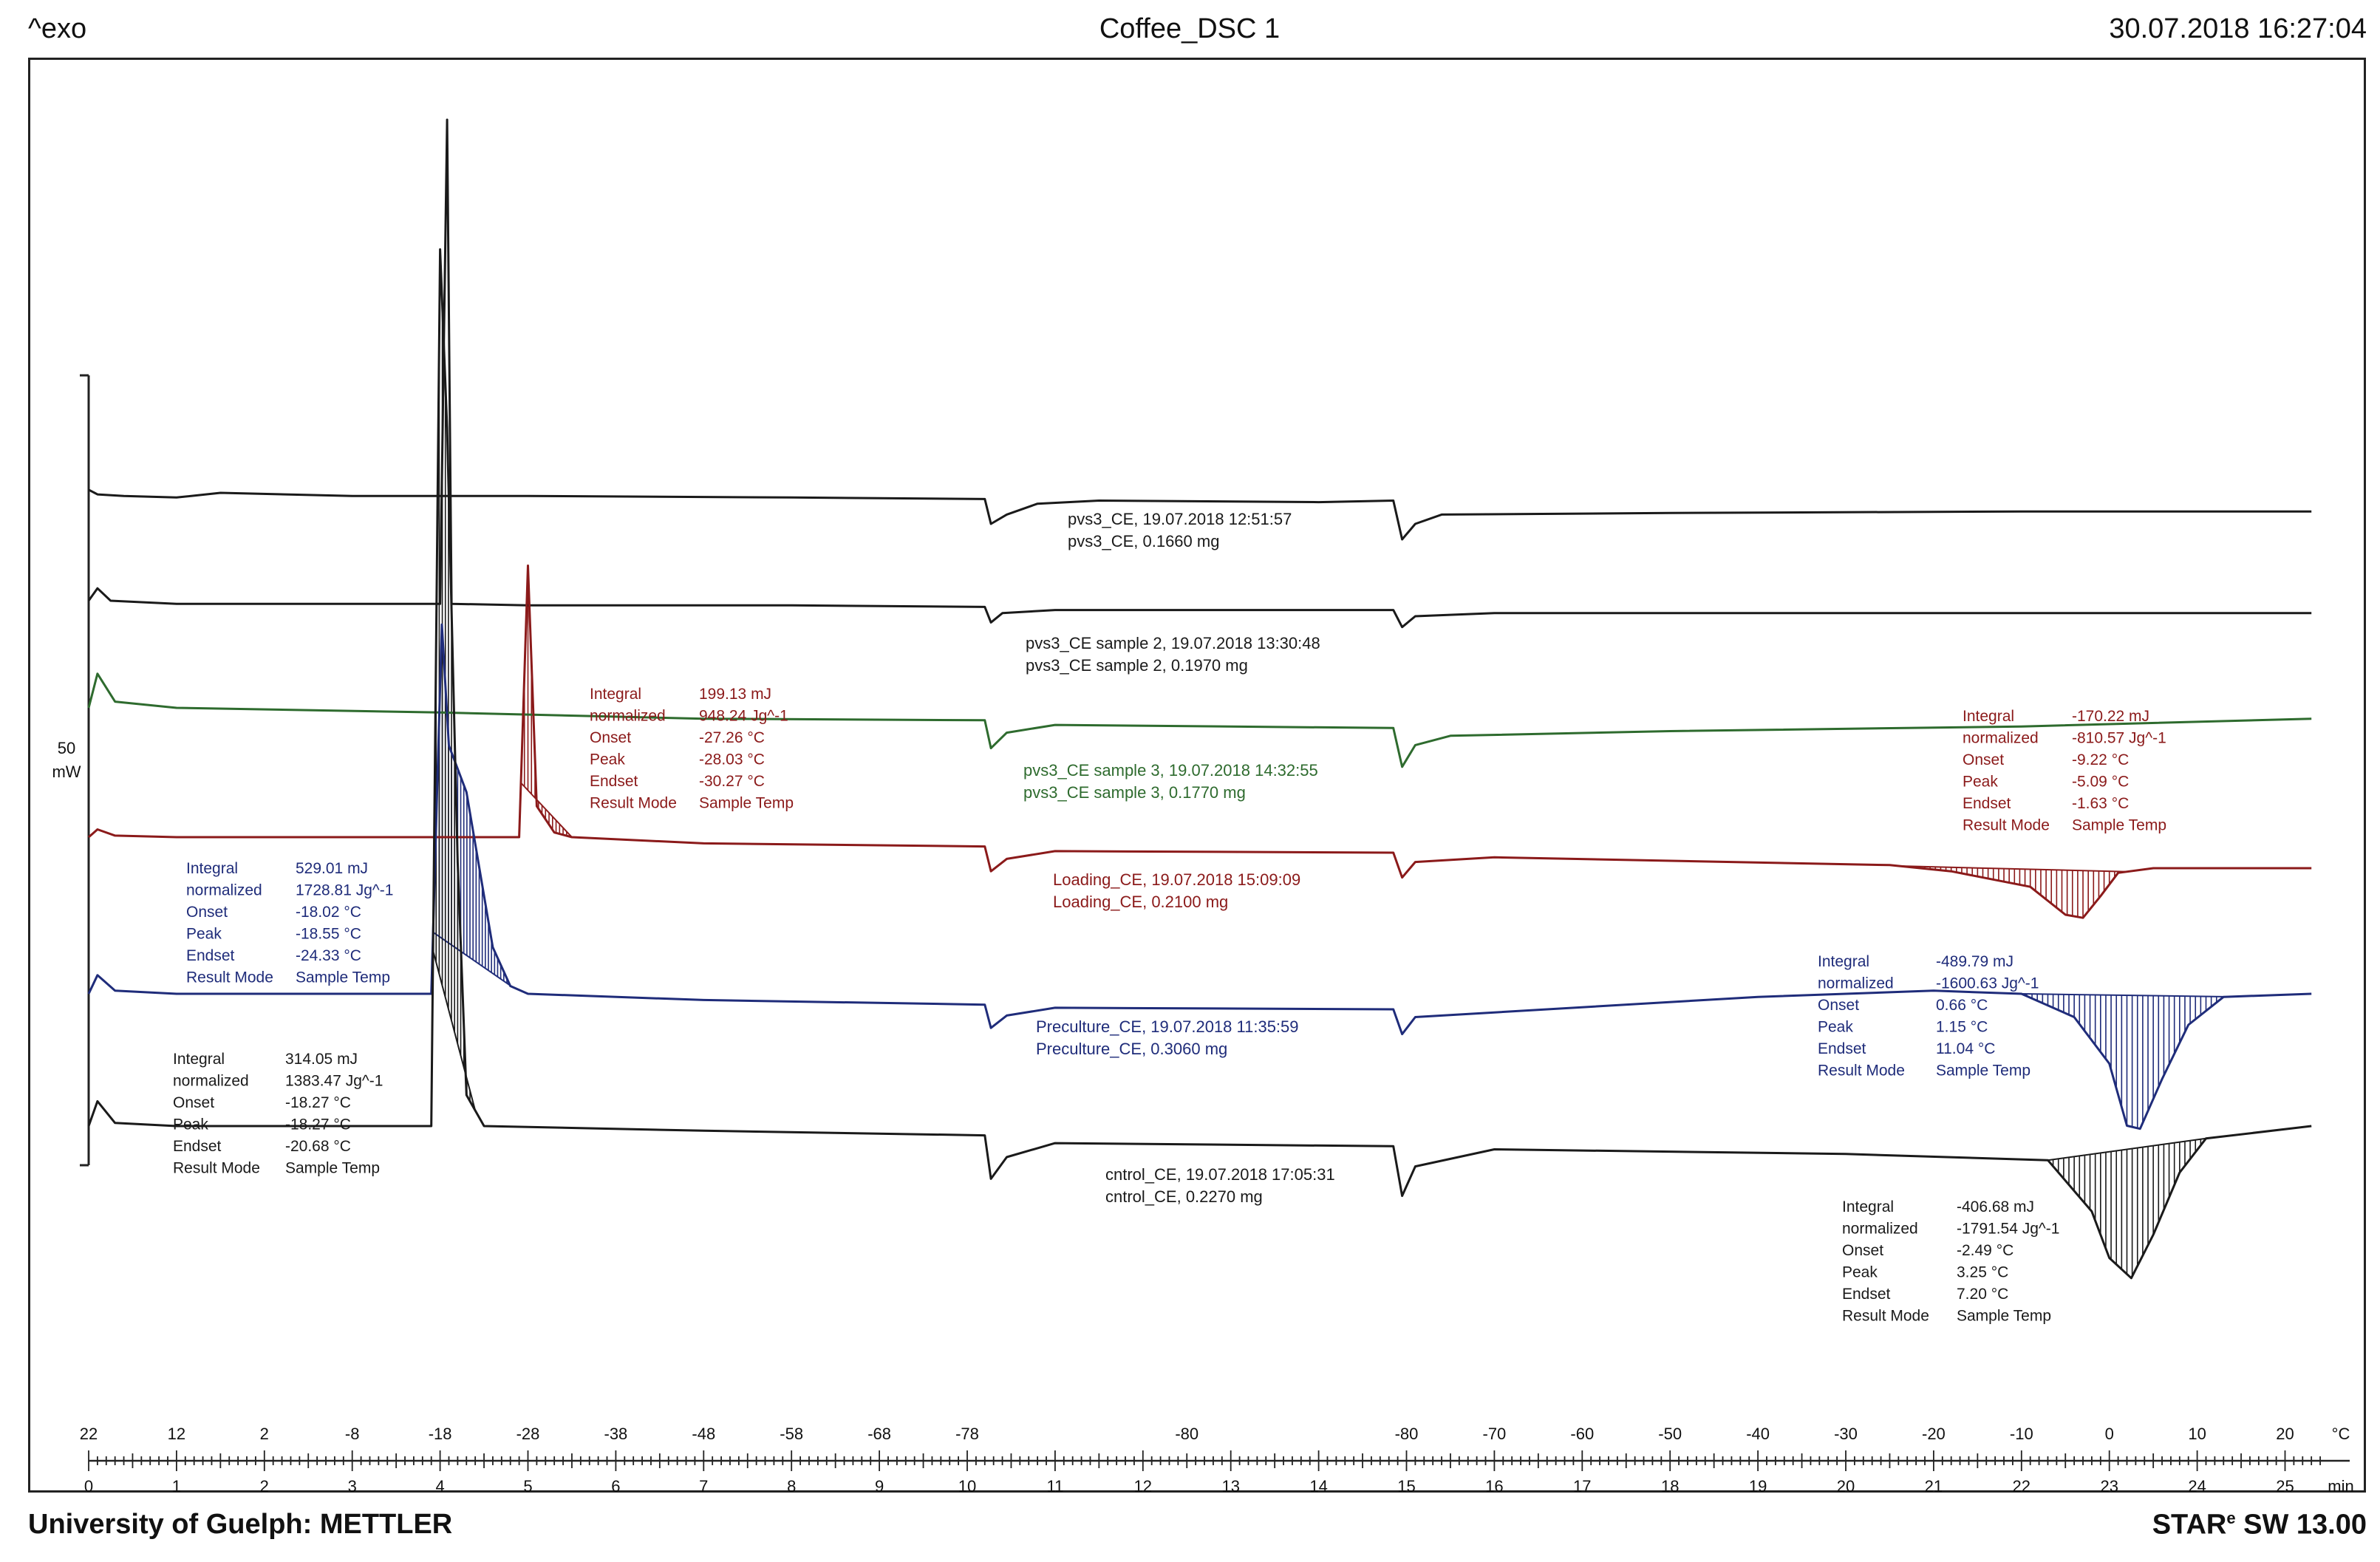  Describe the element at coordinates (1582, 1486) in the screenshot. I see `time-tick-label: 17` at that location.